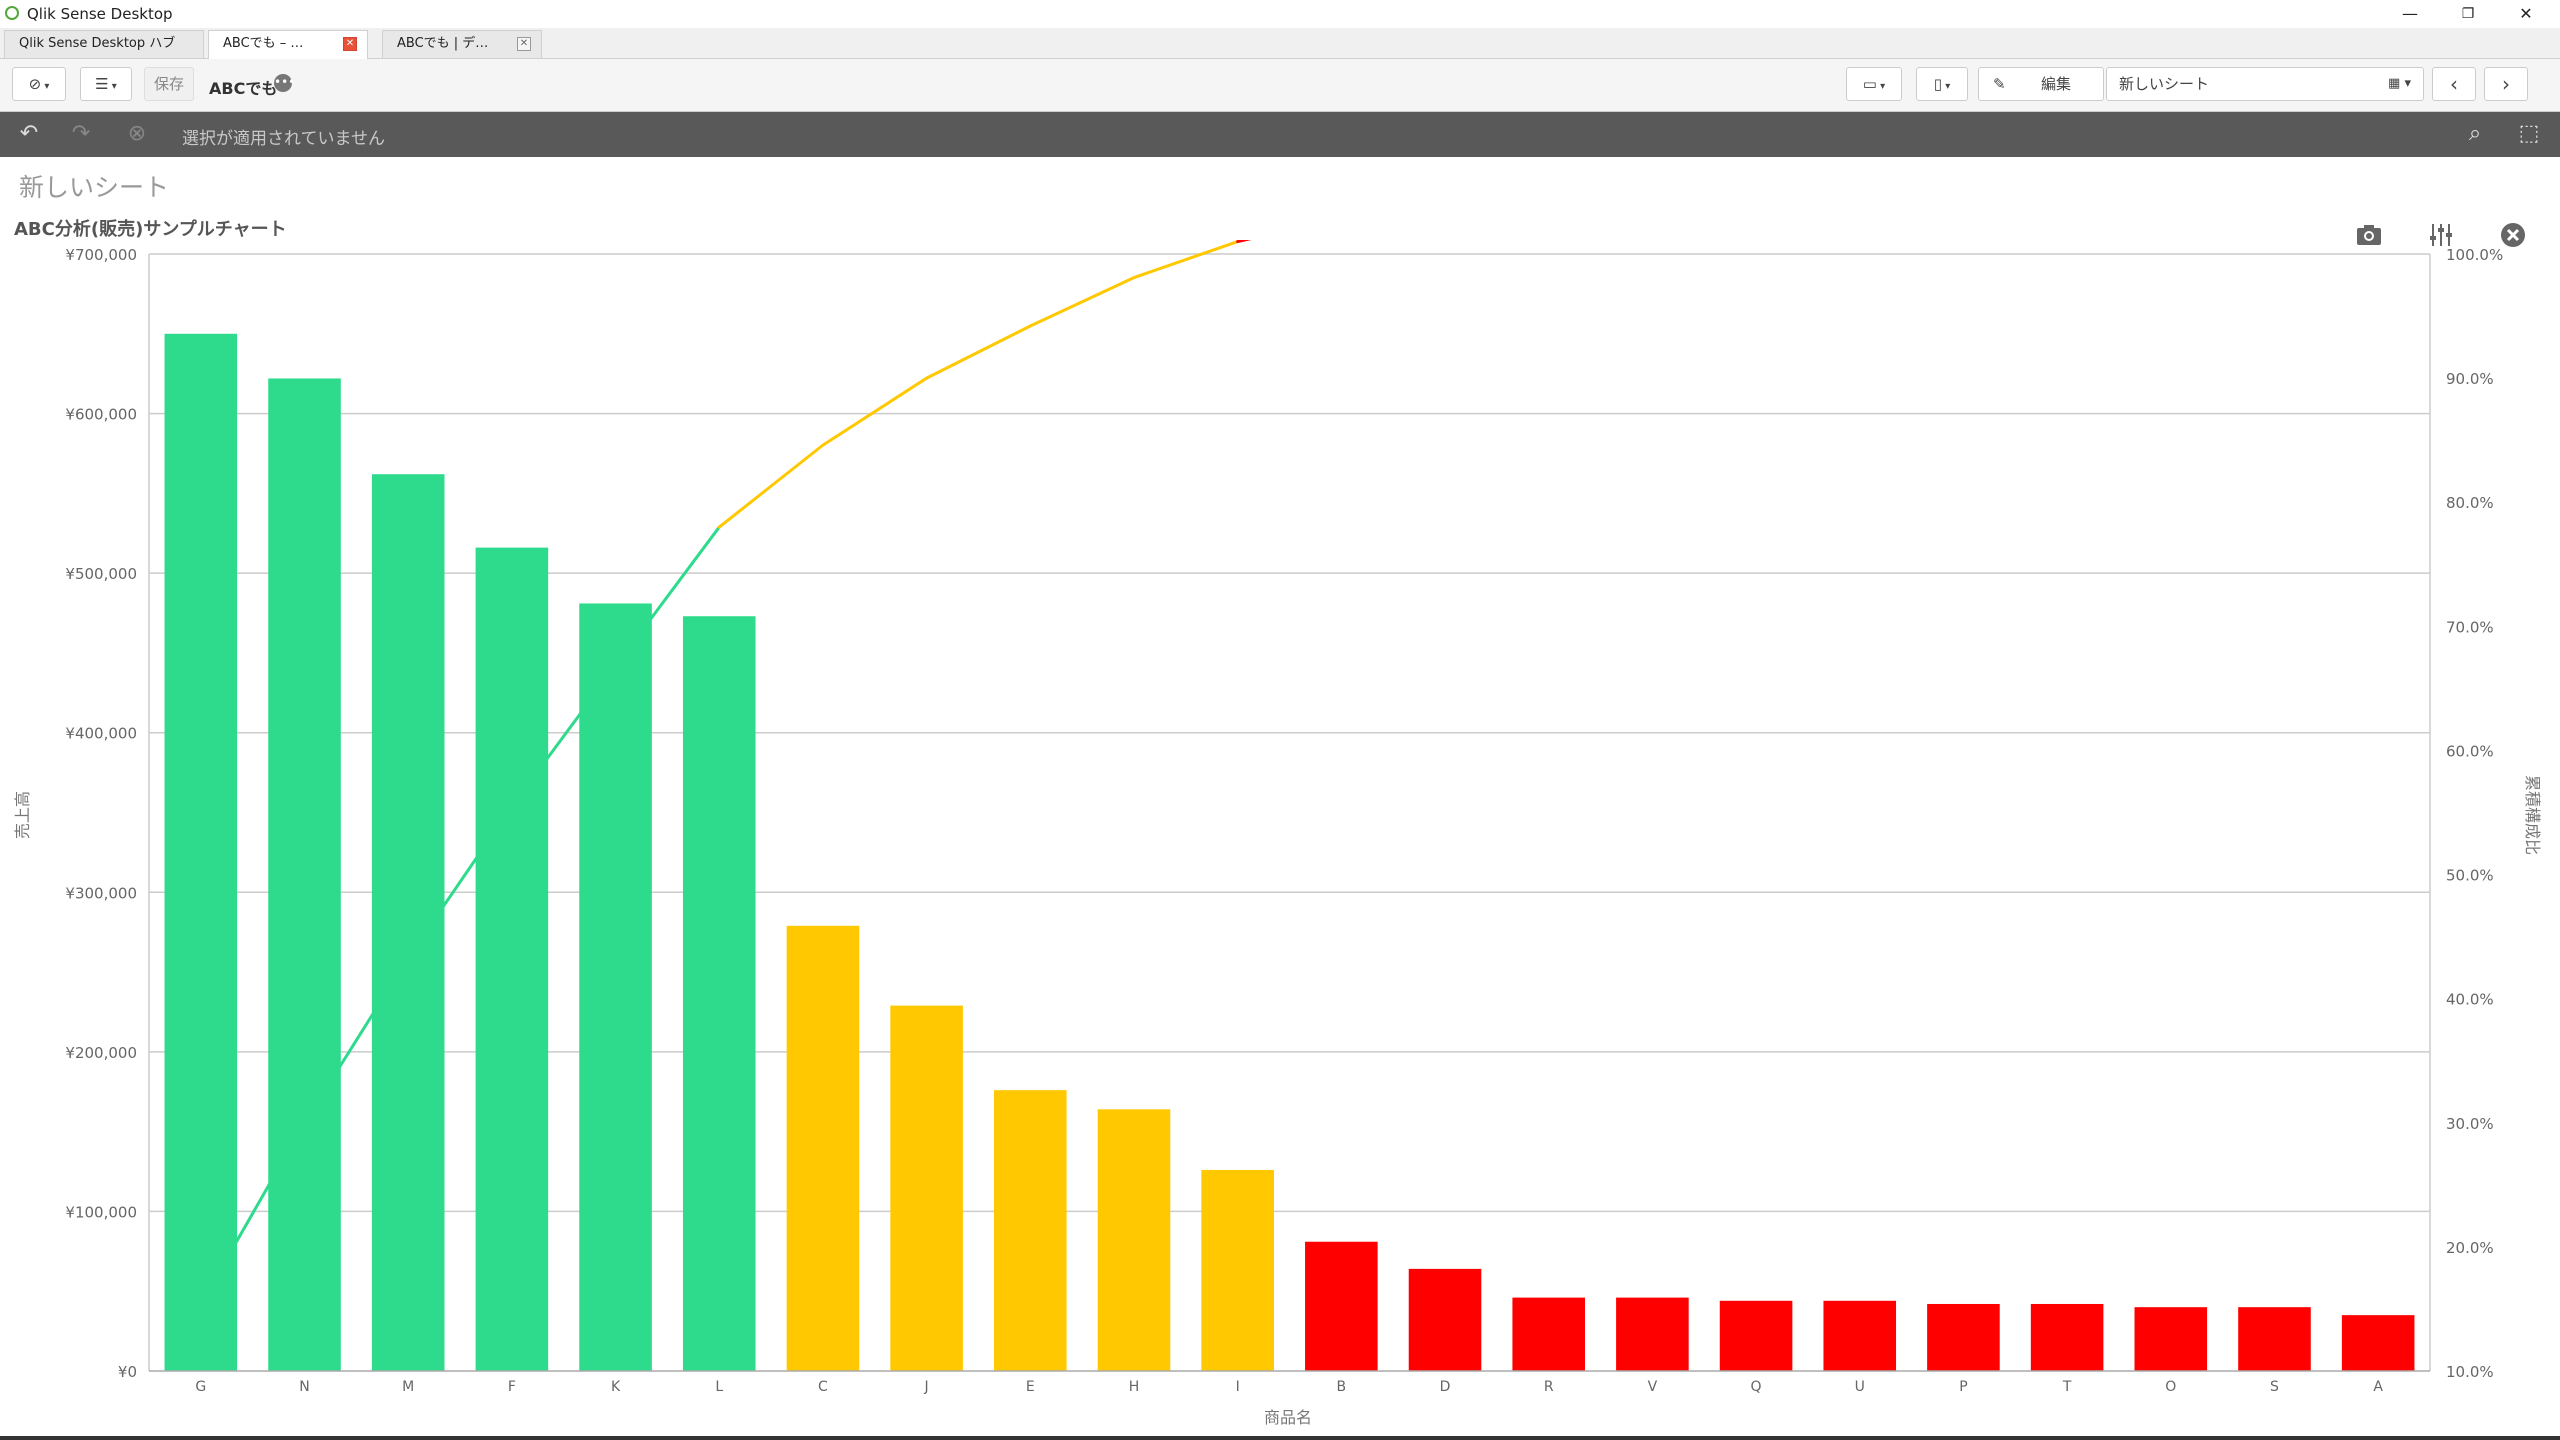 This screenshot has width=2560, height=1440. What do you see at coordinates (2470, 1248) in the screenshot?
I see `y2-tick-label: 20.0%` at bounding box center [2470, 1248].